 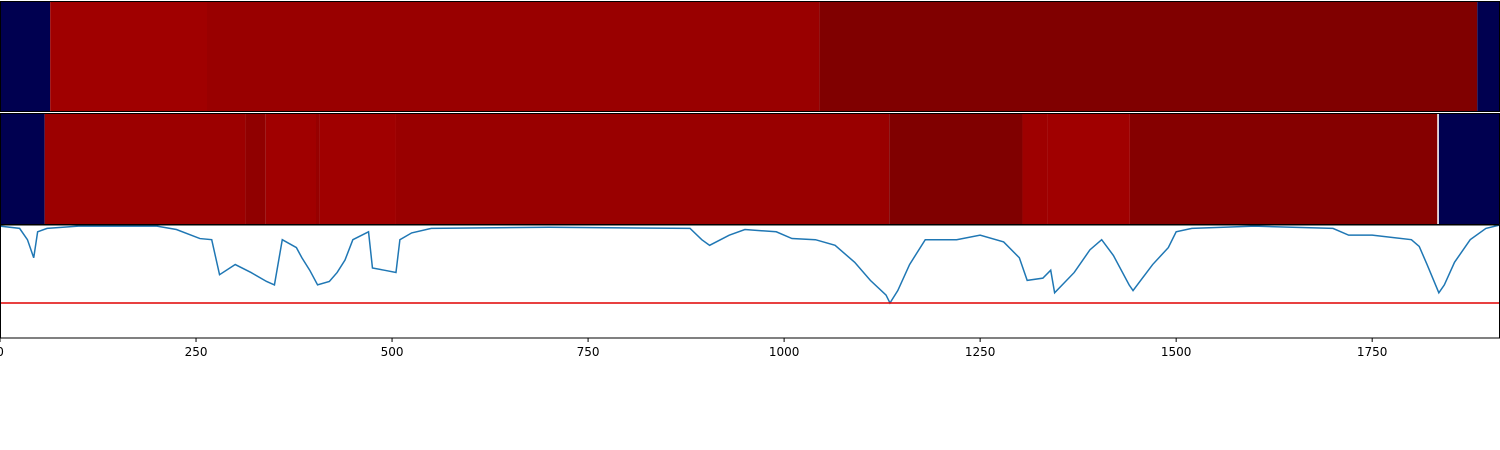 I want to click on x-tick-label: 250, so click(x=196, y=352).